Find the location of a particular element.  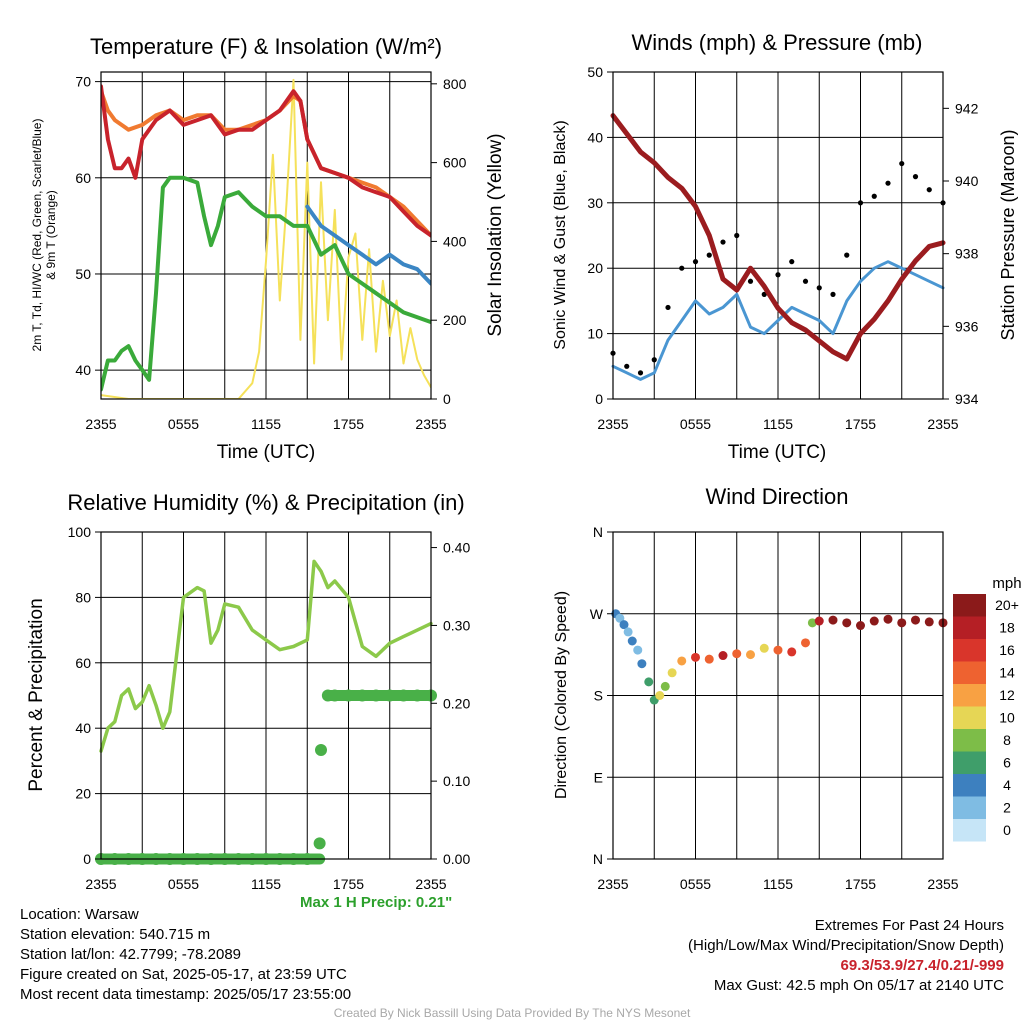

y-tick-label: 40 is located at coordinates (83, 728).